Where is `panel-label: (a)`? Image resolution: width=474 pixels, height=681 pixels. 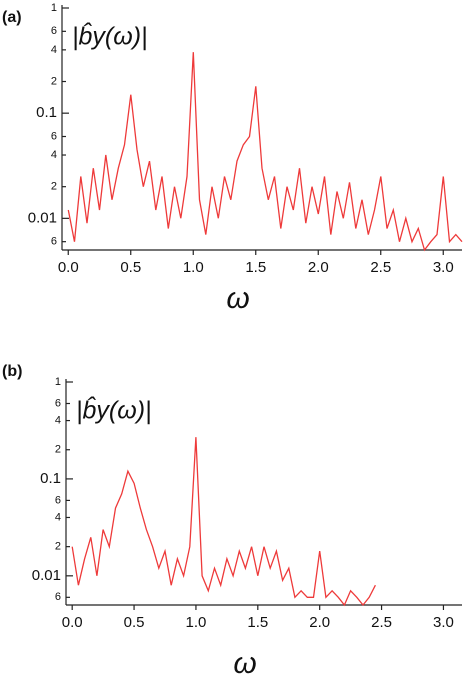 panel-label: (a) is located at coordinates (12, 17).